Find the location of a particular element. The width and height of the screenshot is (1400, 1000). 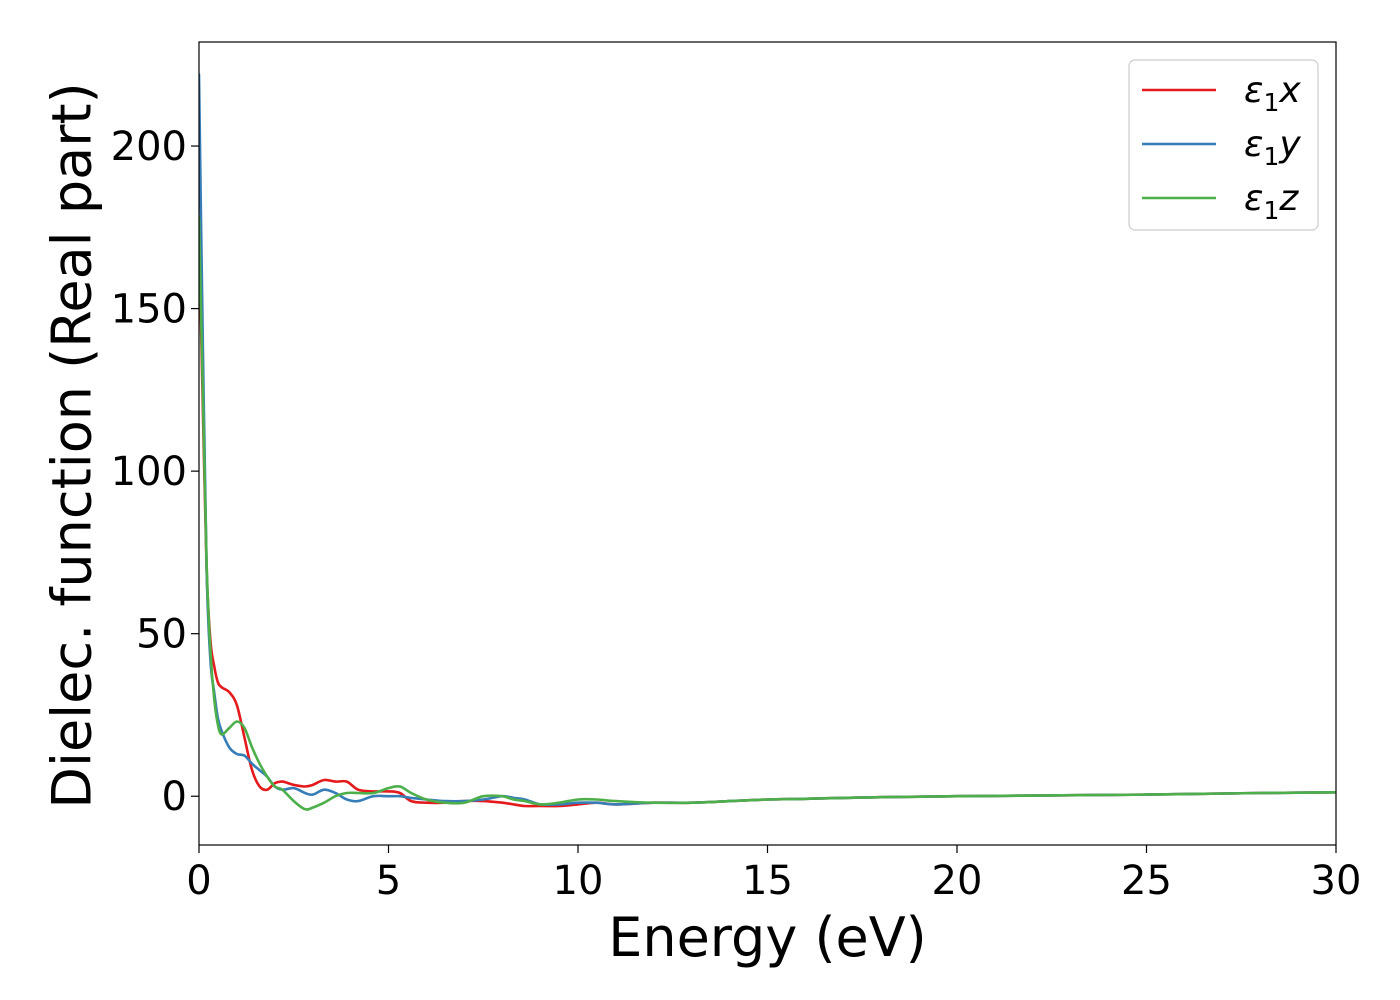

x-tick-label: 0 is located at coordinates (198, 881).